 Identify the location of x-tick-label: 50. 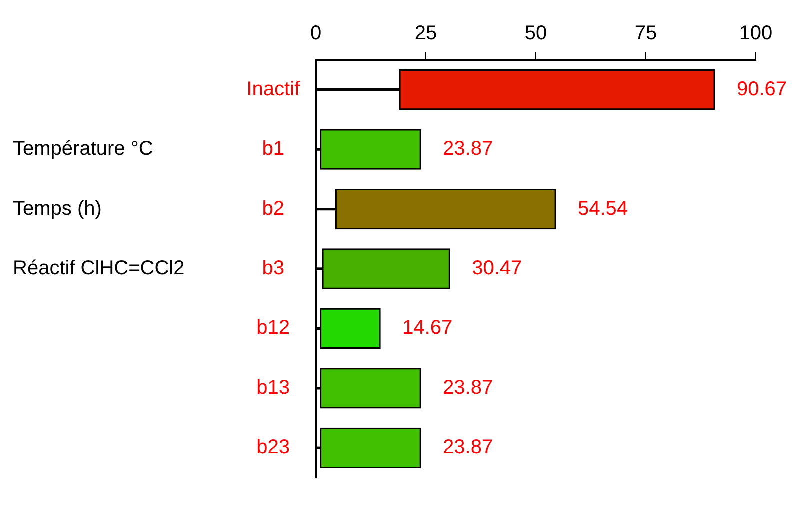
(536, 33).